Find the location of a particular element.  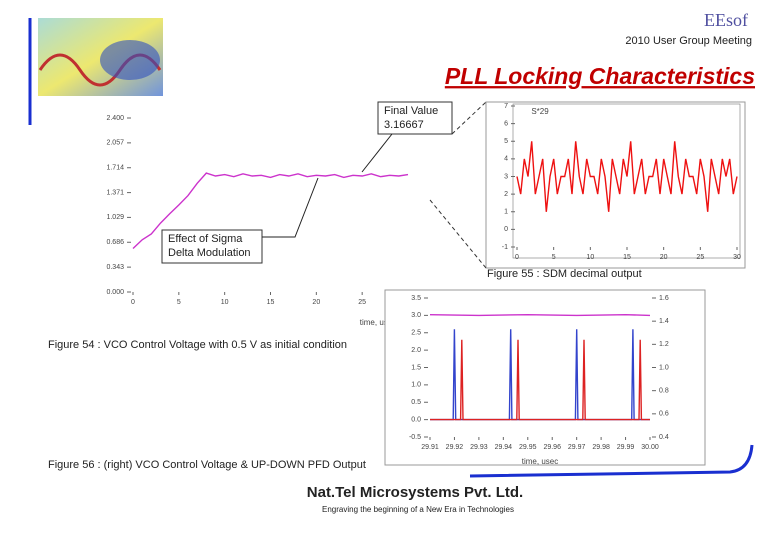

event: 2010 User Group Meeting is located at coordinates (688, 41).